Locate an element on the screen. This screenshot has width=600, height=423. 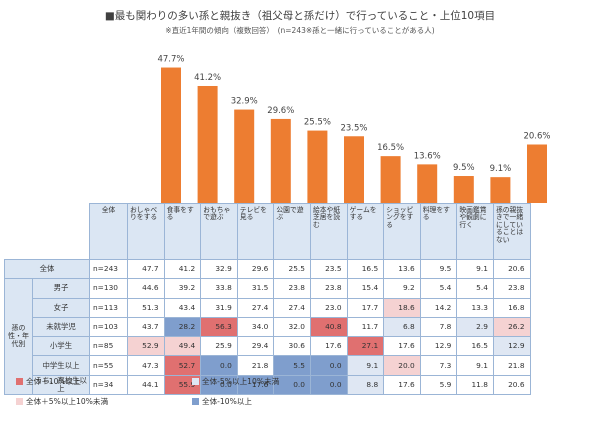
row-label: 男子 is located at coordinates (61, 288).